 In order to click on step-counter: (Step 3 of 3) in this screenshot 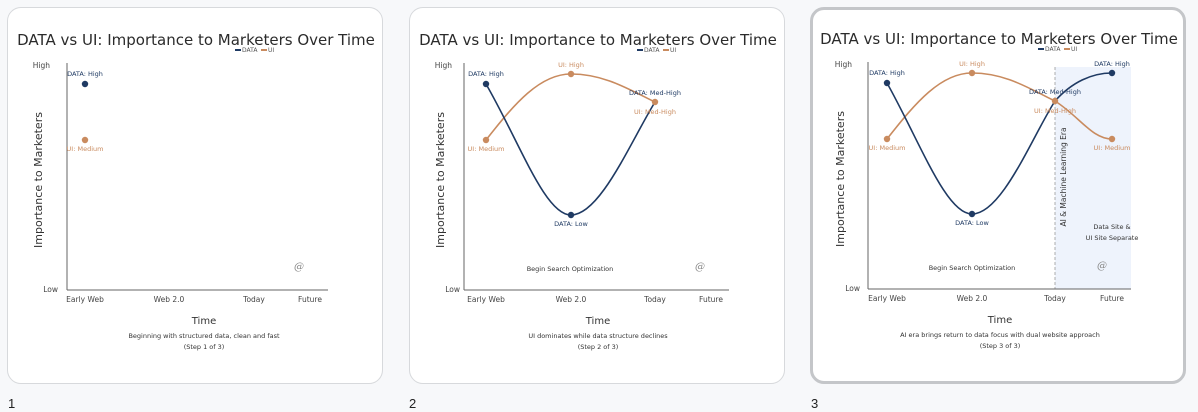, I will do `click(1000, 346)`.